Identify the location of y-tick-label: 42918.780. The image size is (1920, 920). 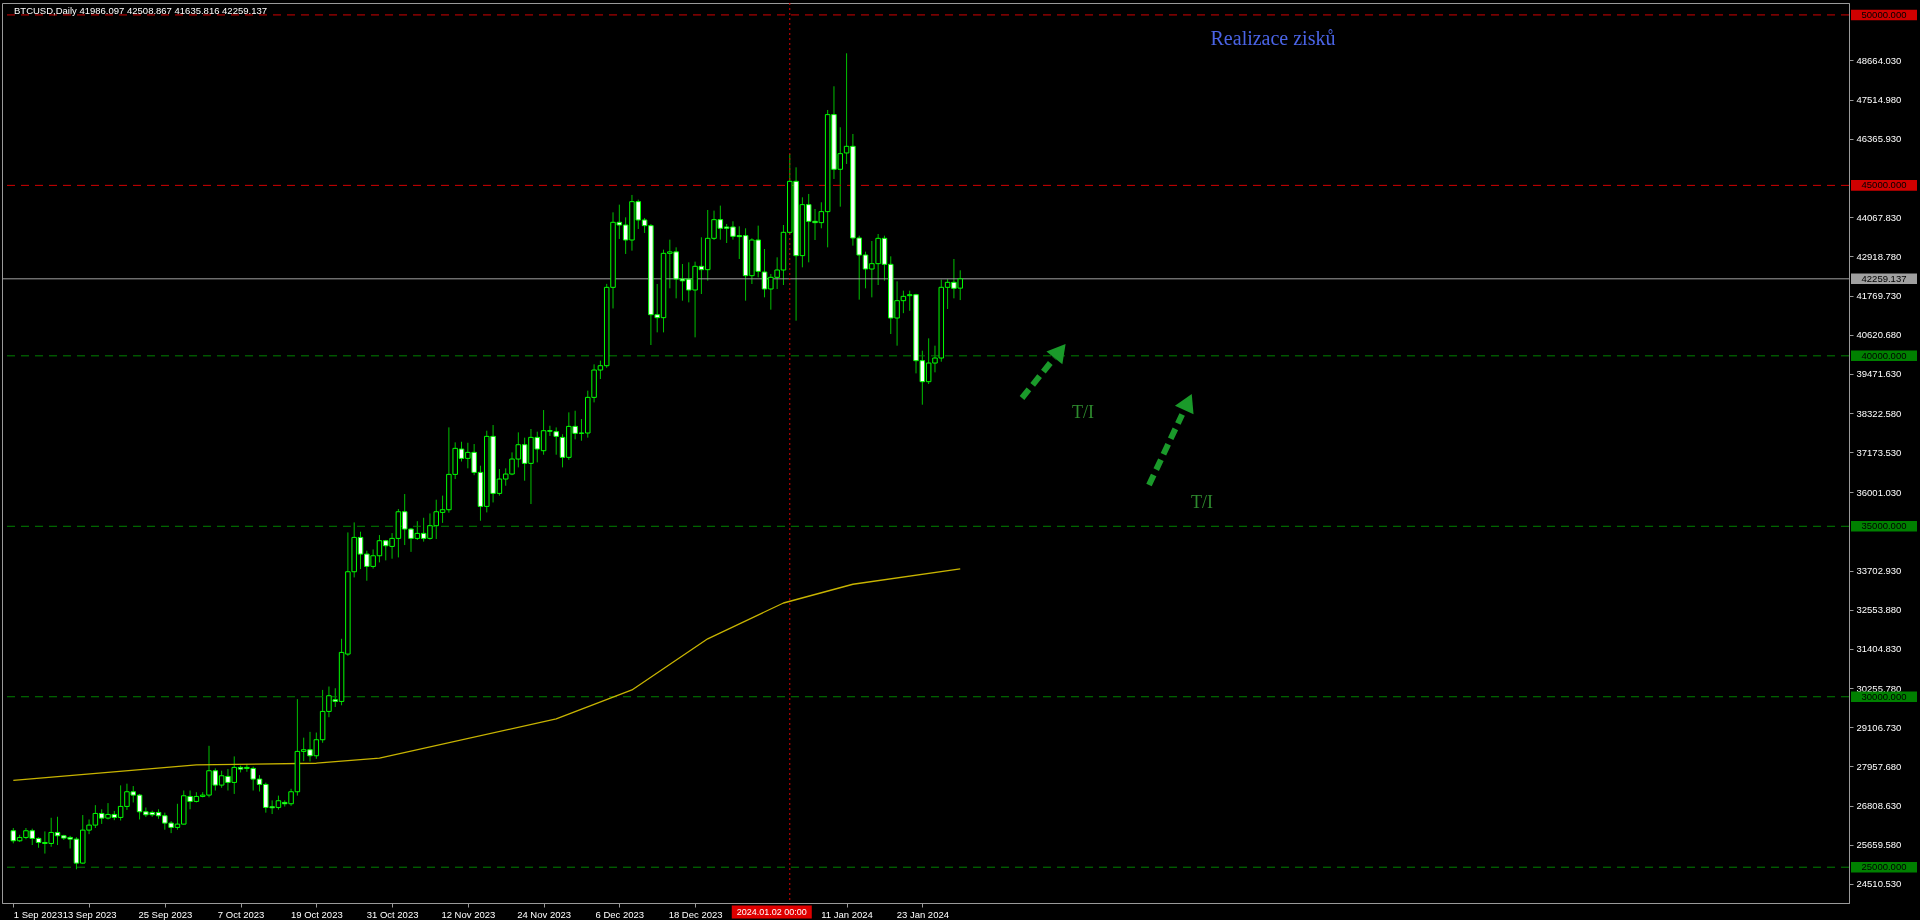
(1879, 256).